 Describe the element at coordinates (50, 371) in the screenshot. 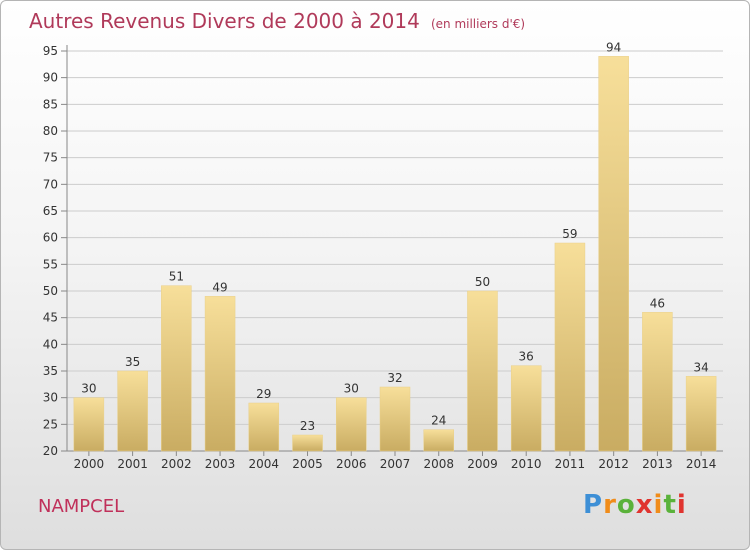

I see `y-tick-label: 35` at that location.